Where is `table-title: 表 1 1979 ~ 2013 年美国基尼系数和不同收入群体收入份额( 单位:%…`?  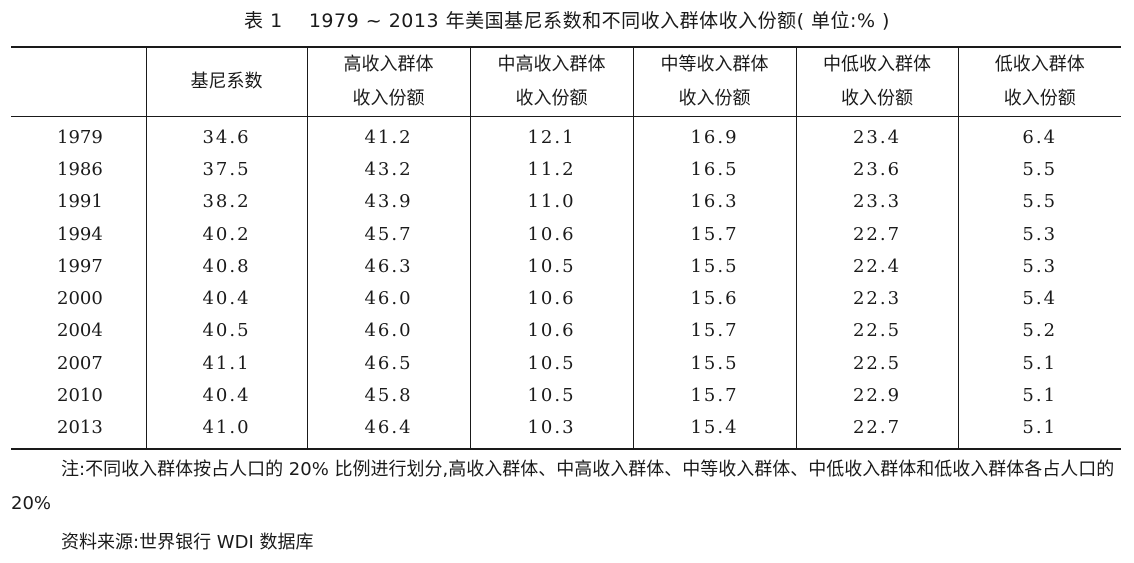 table-title: 表 1 1979 ~ 2013 年美国基尼系数和不同收入群体收入份额( 单位:%… is located at coordinates (567, 21).